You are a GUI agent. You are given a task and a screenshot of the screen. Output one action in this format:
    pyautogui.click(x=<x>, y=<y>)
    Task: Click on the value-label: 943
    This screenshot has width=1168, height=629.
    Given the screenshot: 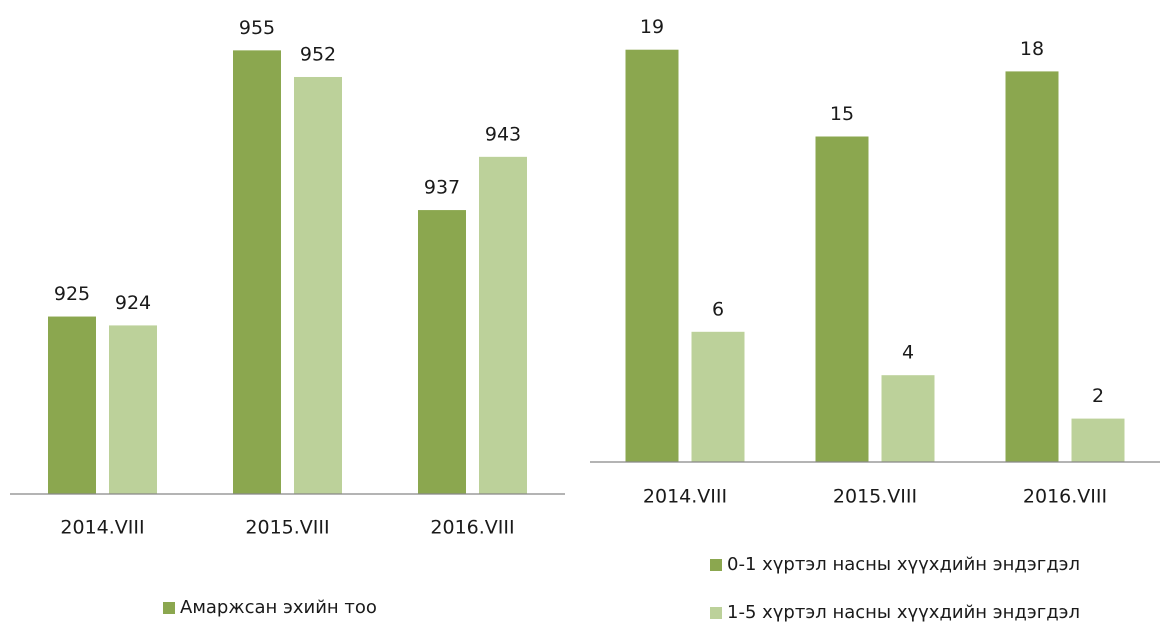 What is the action you would take?
    pyautogui.click(x=503, y=134)
    